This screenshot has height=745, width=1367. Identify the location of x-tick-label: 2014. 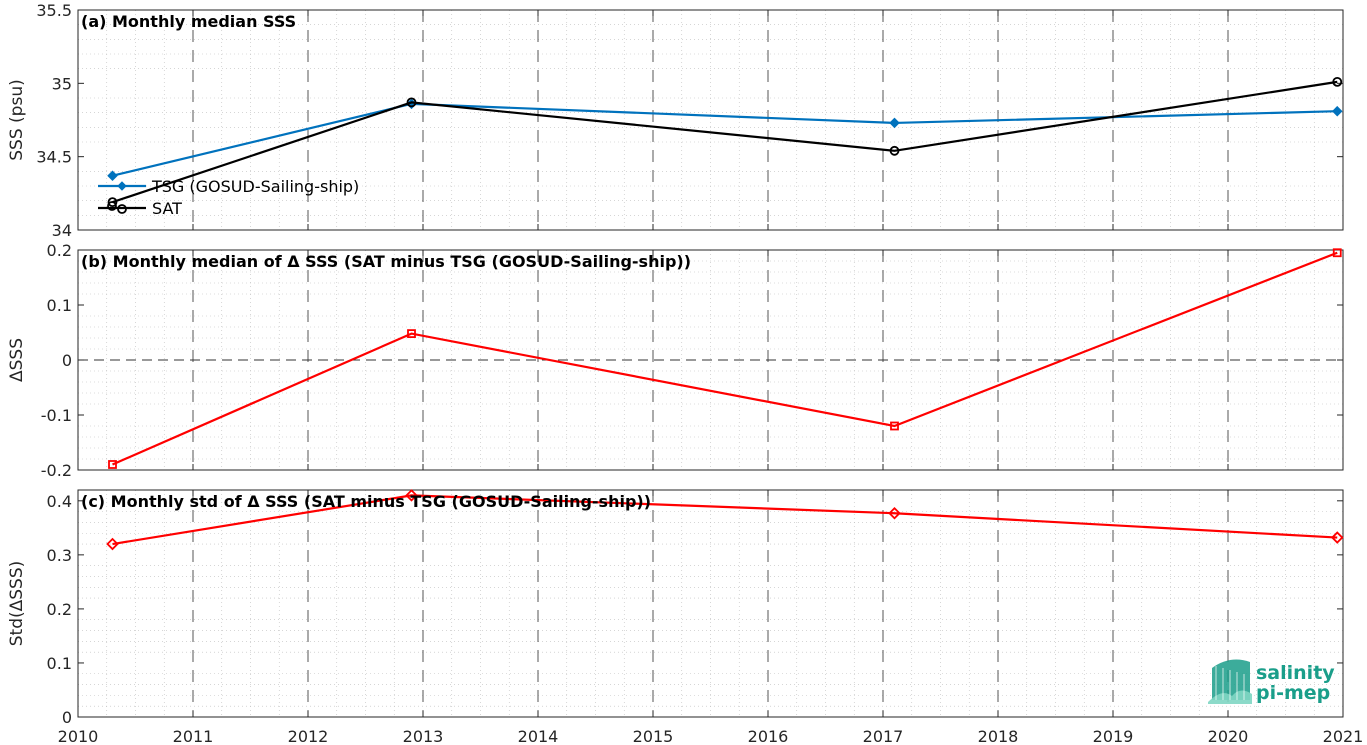
(538, 736).